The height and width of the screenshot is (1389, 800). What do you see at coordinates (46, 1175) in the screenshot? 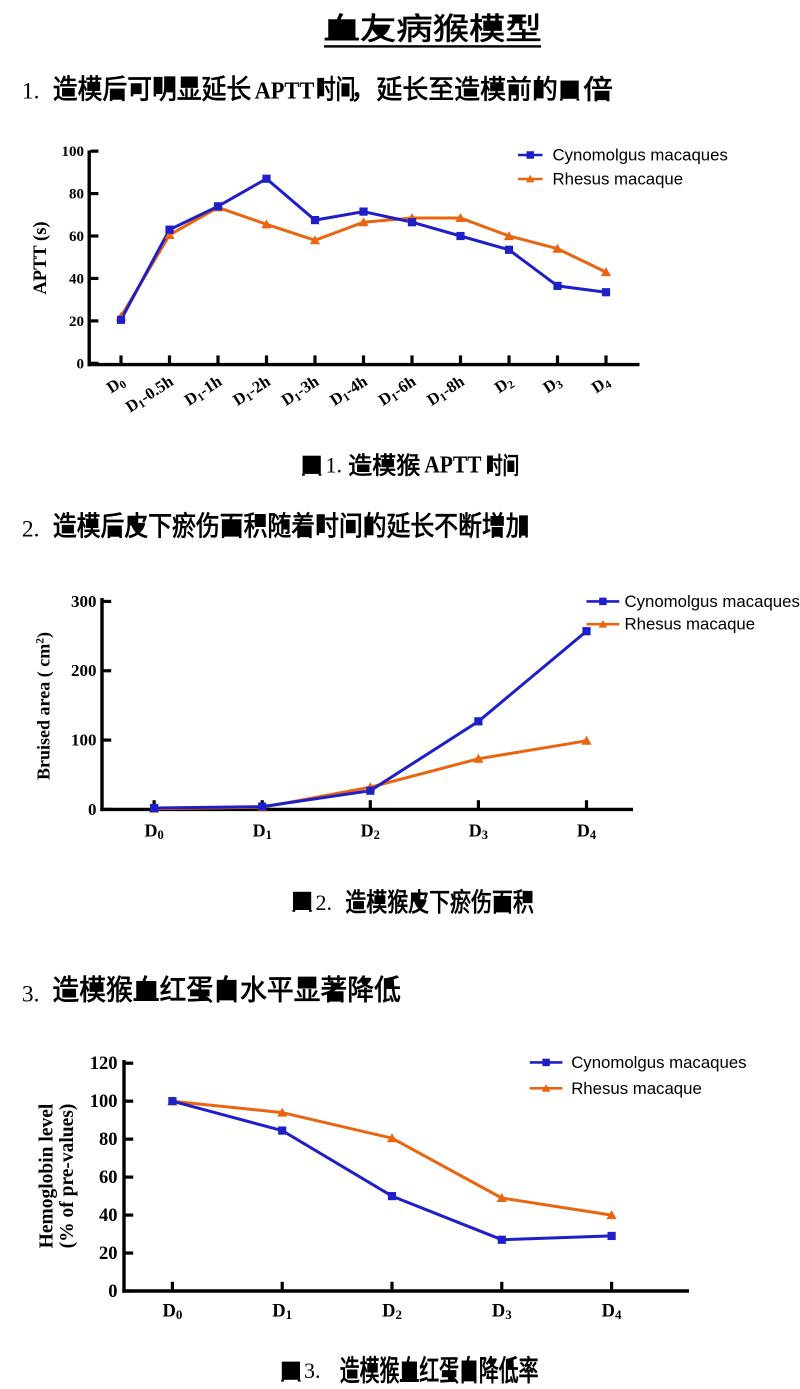
I see `svg-text: Hemoglobin level` at bounding box center [46, 1175].